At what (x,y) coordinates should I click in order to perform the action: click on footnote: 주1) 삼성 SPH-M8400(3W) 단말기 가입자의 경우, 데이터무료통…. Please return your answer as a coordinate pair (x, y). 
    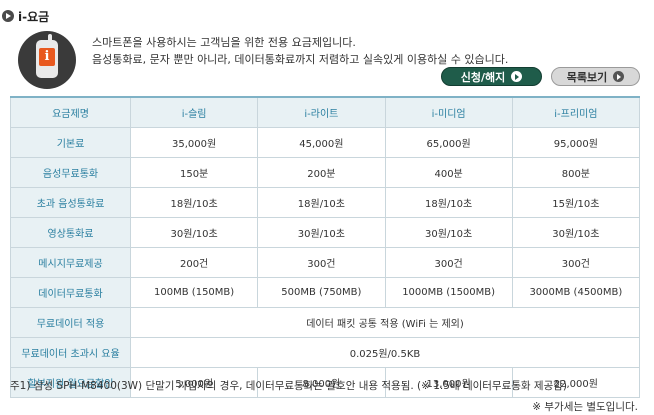
    Looking at the image, I should click on (288, 386).